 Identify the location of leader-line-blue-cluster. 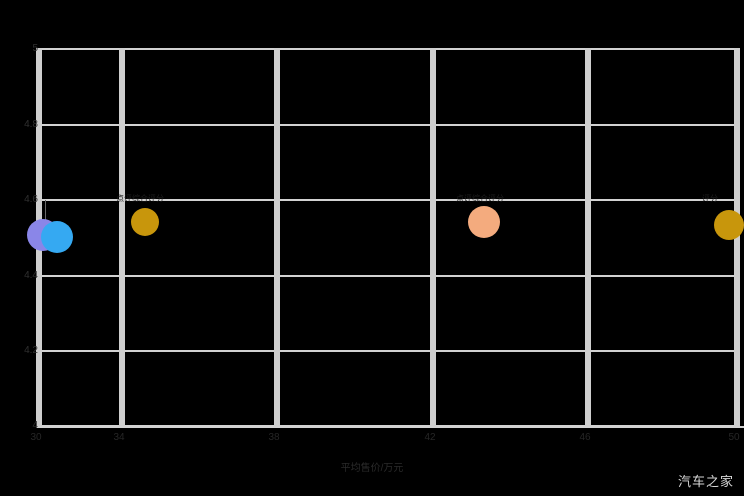
(45, 214).